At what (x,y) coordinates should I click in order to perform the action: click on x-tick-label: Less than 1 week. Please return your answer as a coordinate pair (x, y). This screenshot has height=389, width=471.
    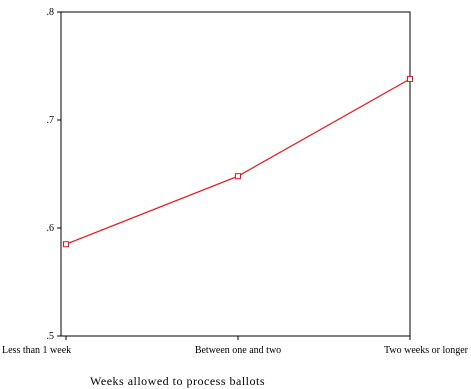
    Looking at the image, I should click on (36, 350).